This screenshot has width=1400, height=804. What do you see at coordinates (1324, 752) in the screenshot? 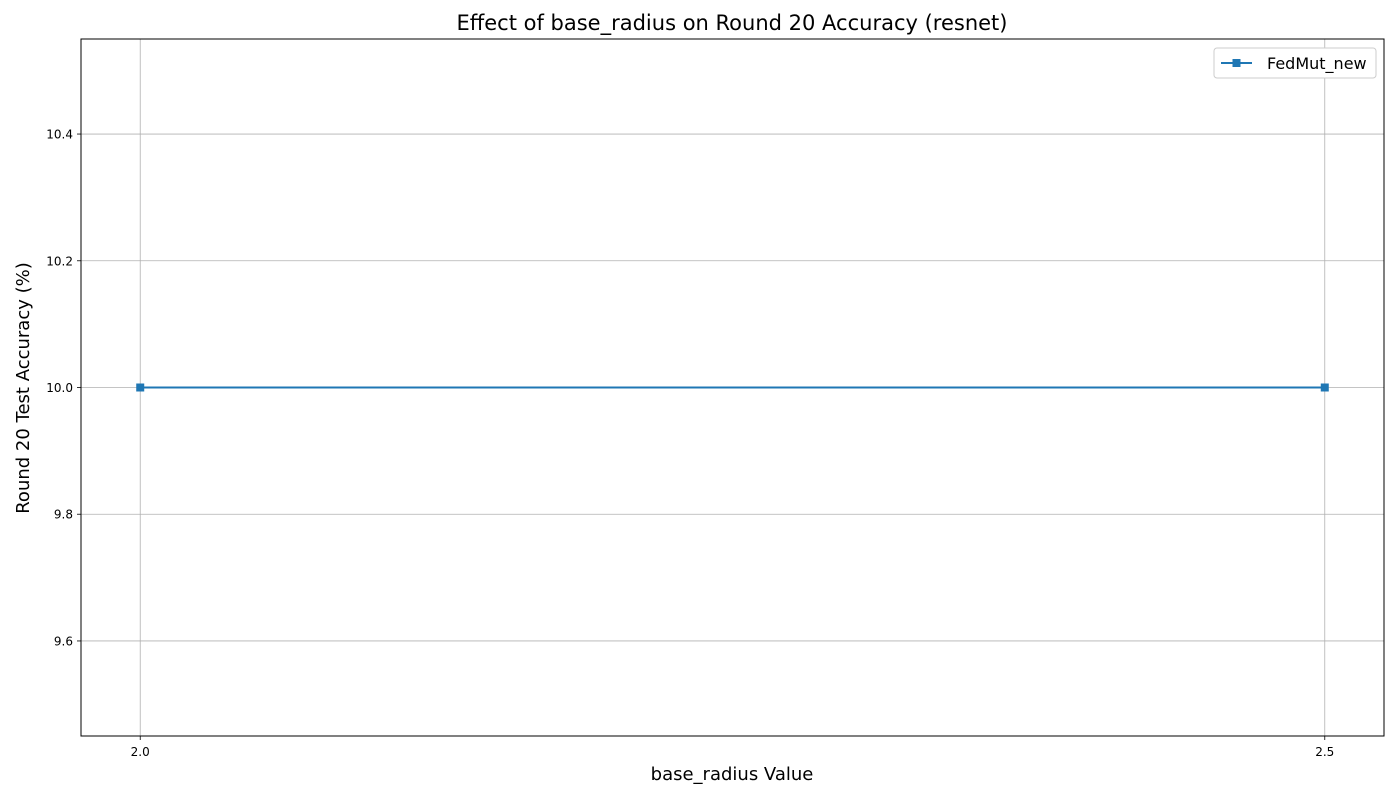
I see `x-tick-label: 2.5` at bounding box center [1324, 752].